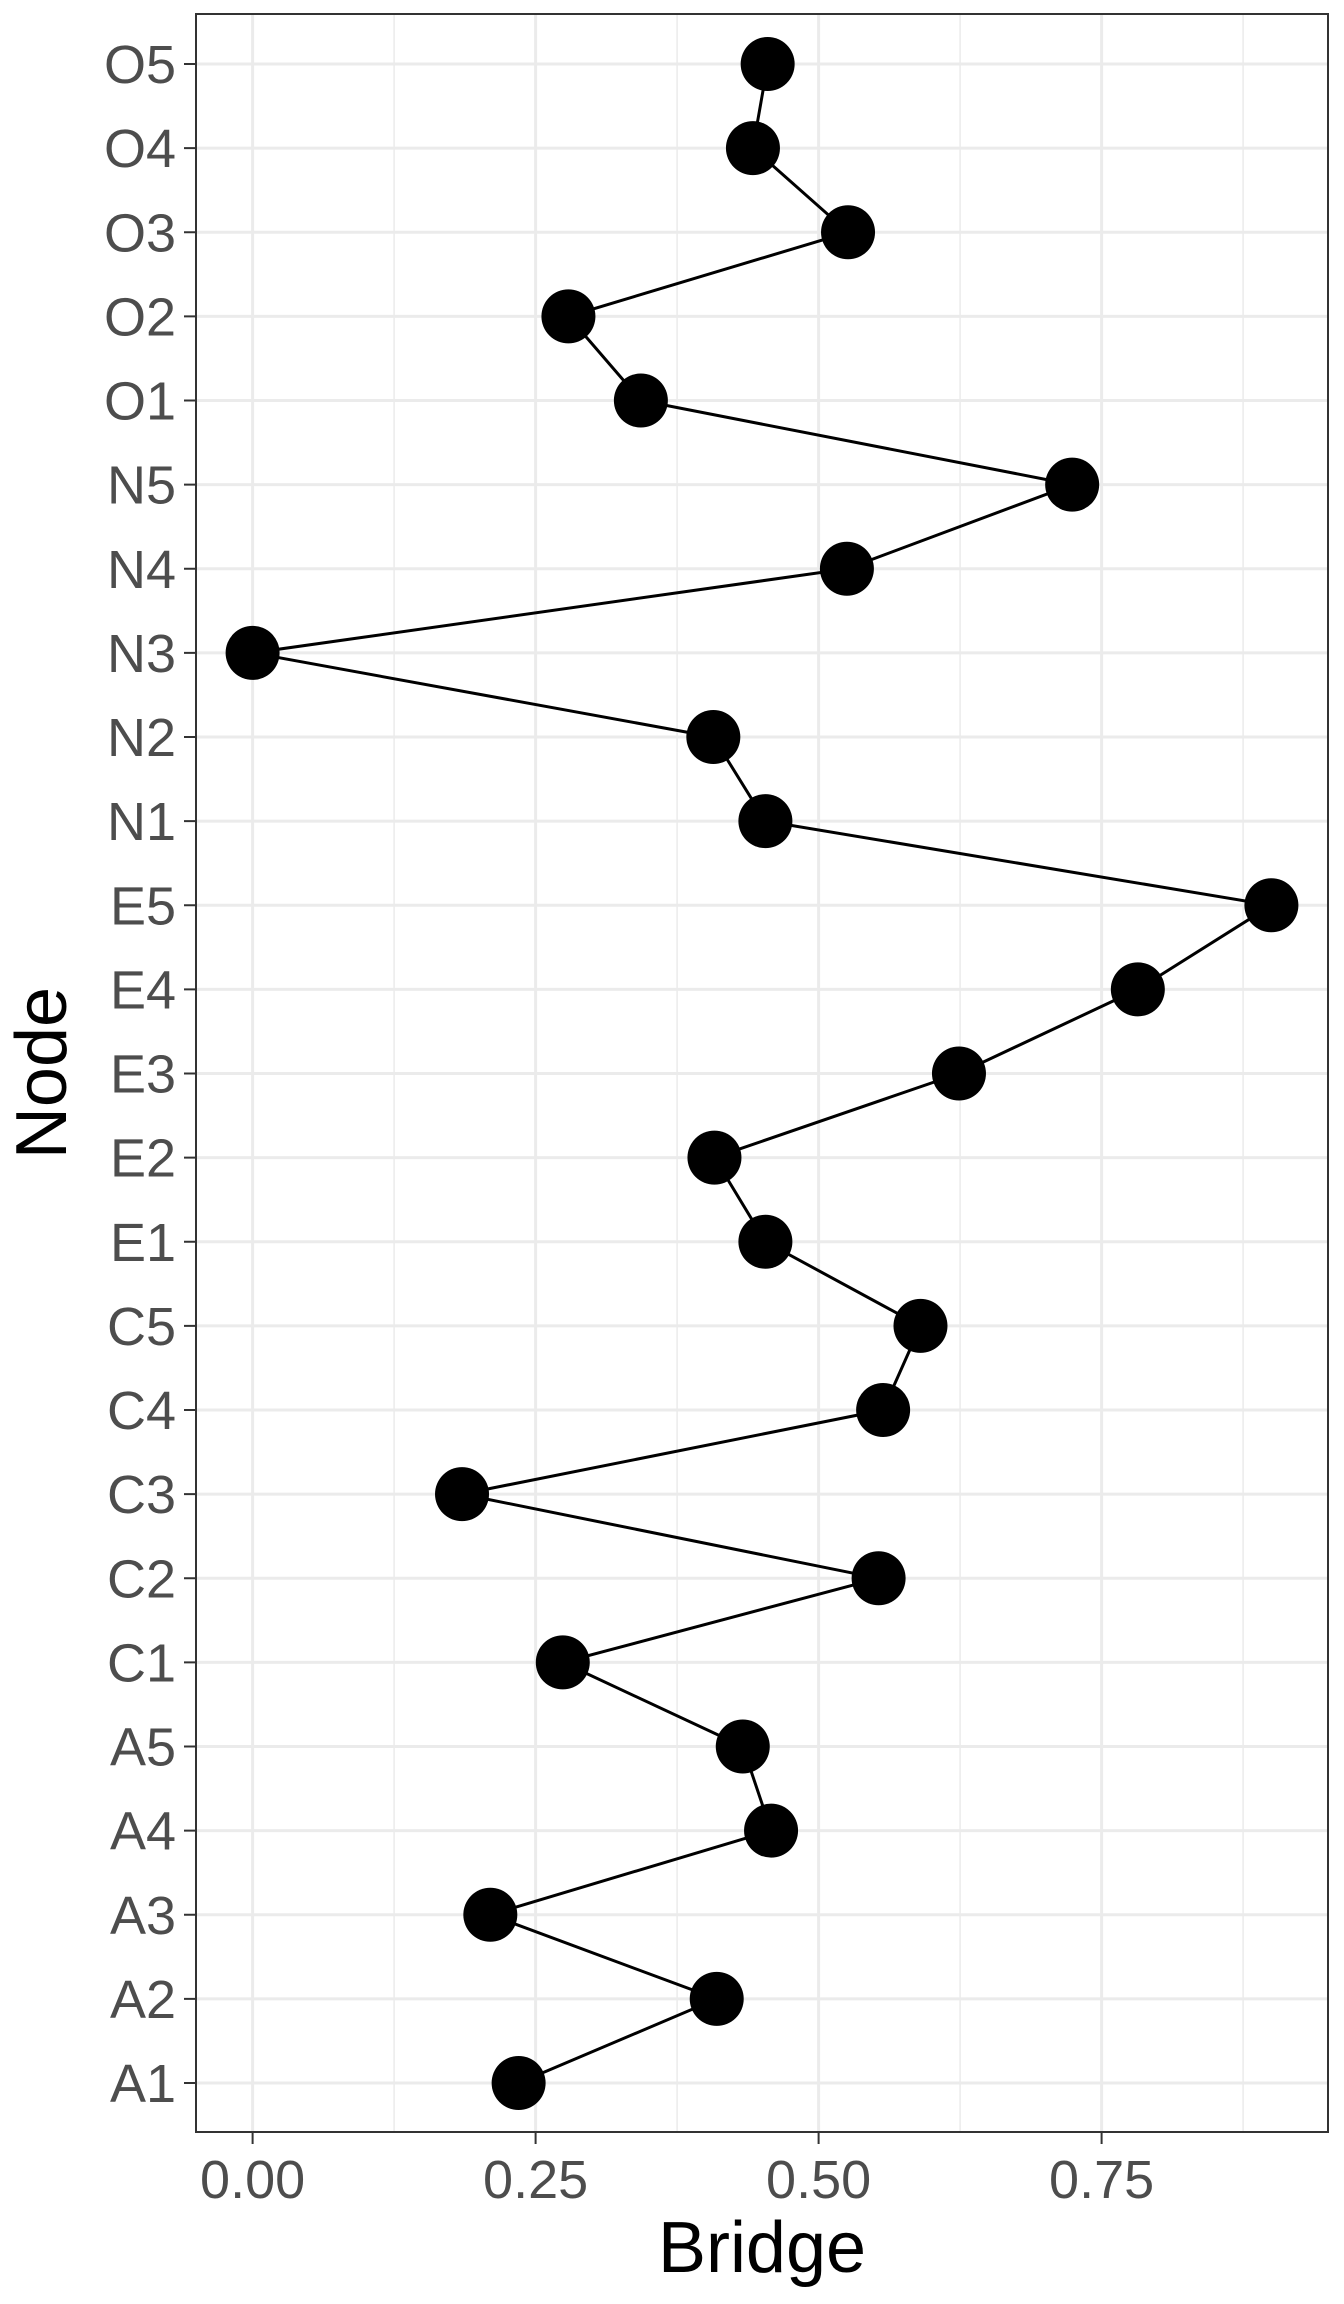 The width and height of the screenshot is (1344, 2304). I want to click on y-tick-label-c2: C2, so click(141, 1579).